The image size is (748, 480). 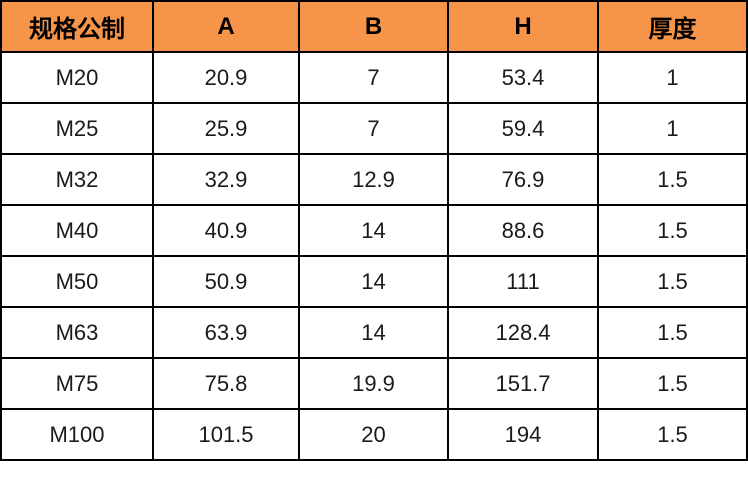 What do you see at coordinates (523, 128) in the screenshot?
I see `value-cell-h: 59.4` at bounding box center [523, 128].